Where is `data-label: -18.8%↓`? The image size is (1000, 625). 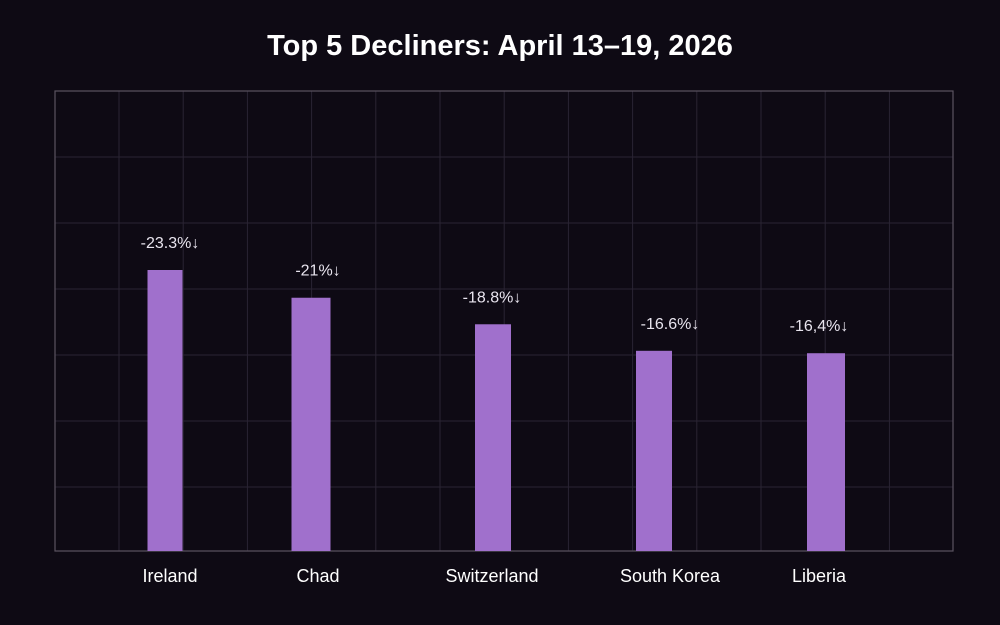
data-label: -18.8%↓ is located at coordinates (492, 297).